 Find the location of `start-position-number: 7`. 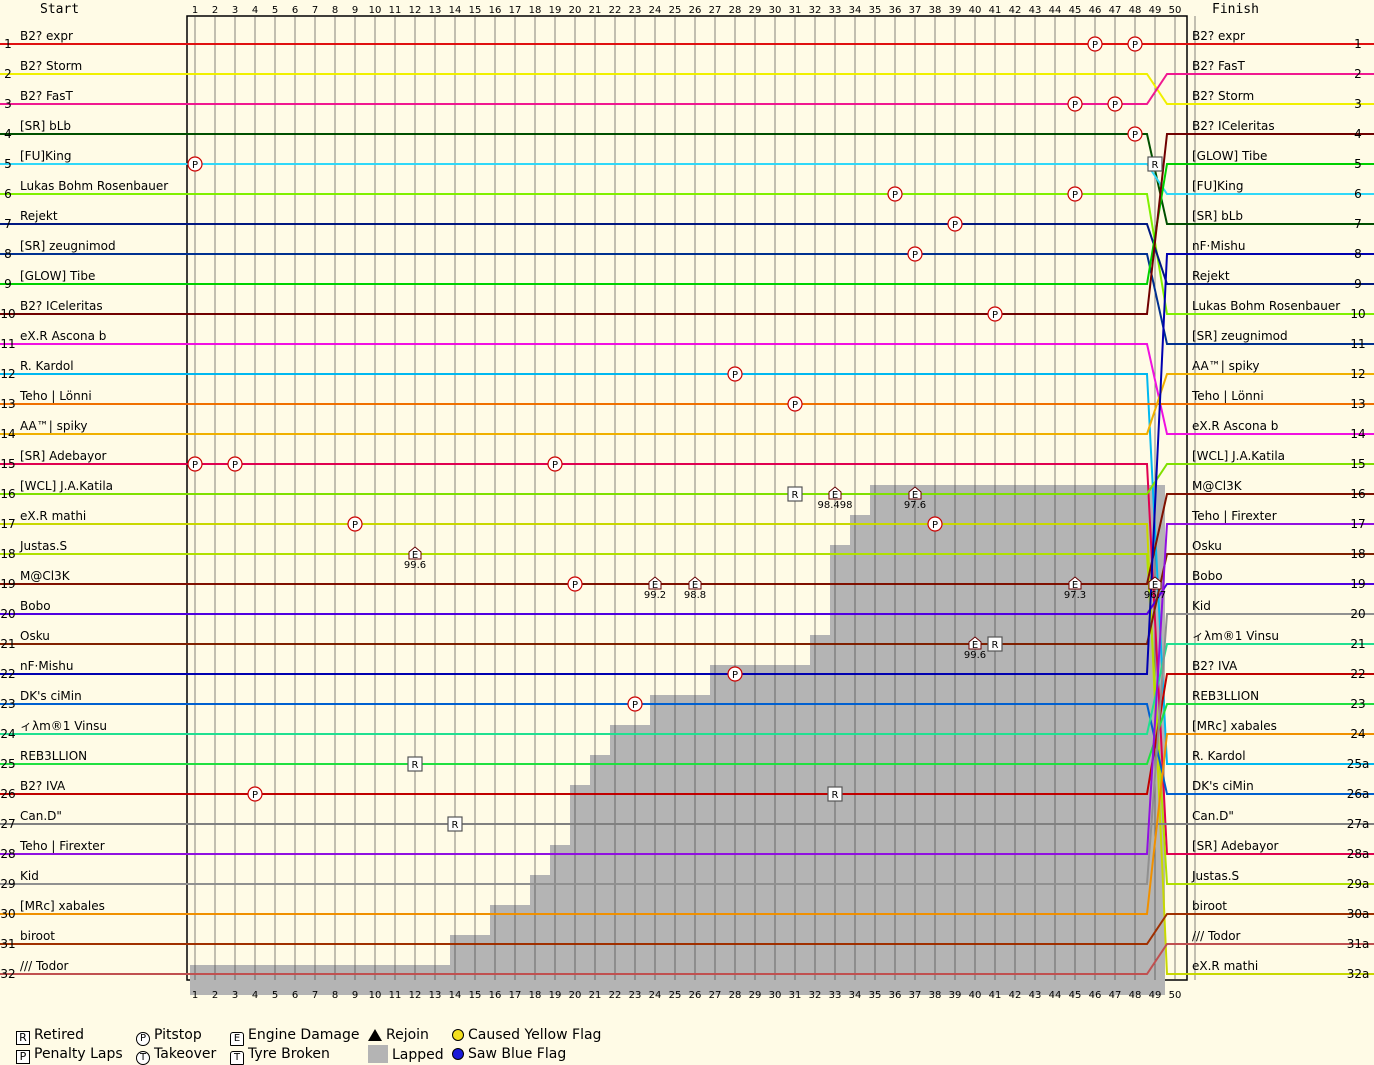

start-position-number: 7 is located at coordinates (8, 224).